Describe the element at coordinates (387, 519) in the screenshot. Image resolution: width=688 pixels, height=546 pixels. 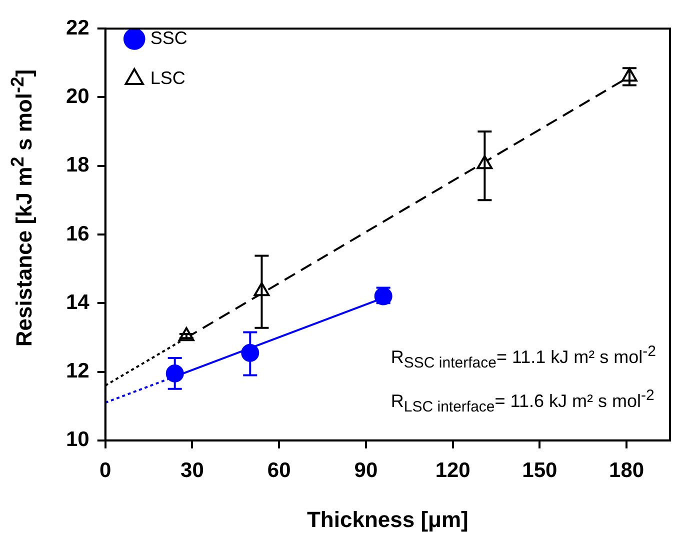
I see `x-axis-title: Thickness [μm]` at that location.